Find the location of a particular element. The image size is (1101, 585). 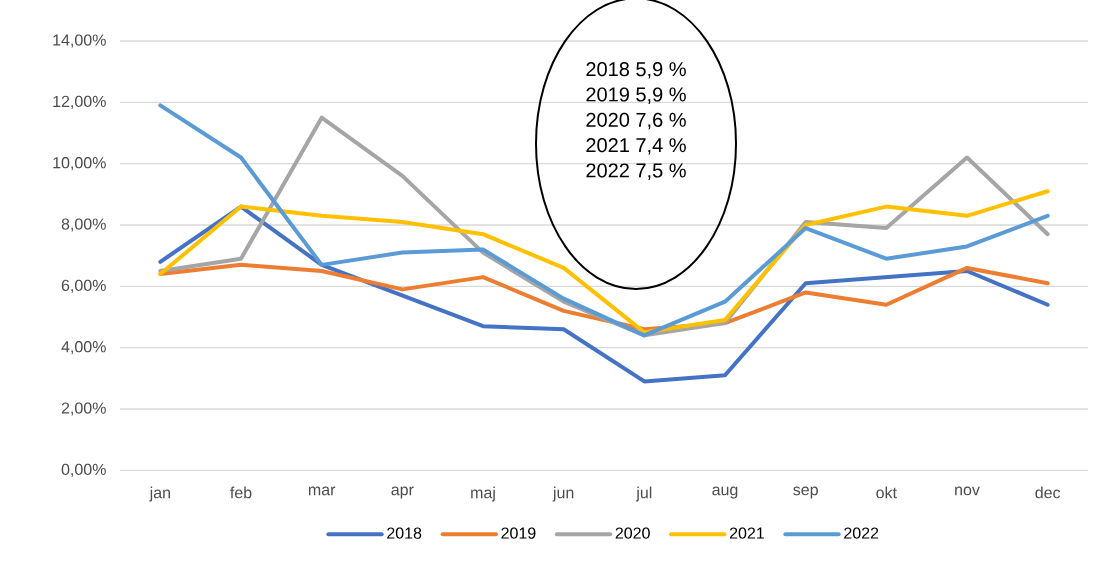

legend-label: 2018 is located at coordinates (404, 533).